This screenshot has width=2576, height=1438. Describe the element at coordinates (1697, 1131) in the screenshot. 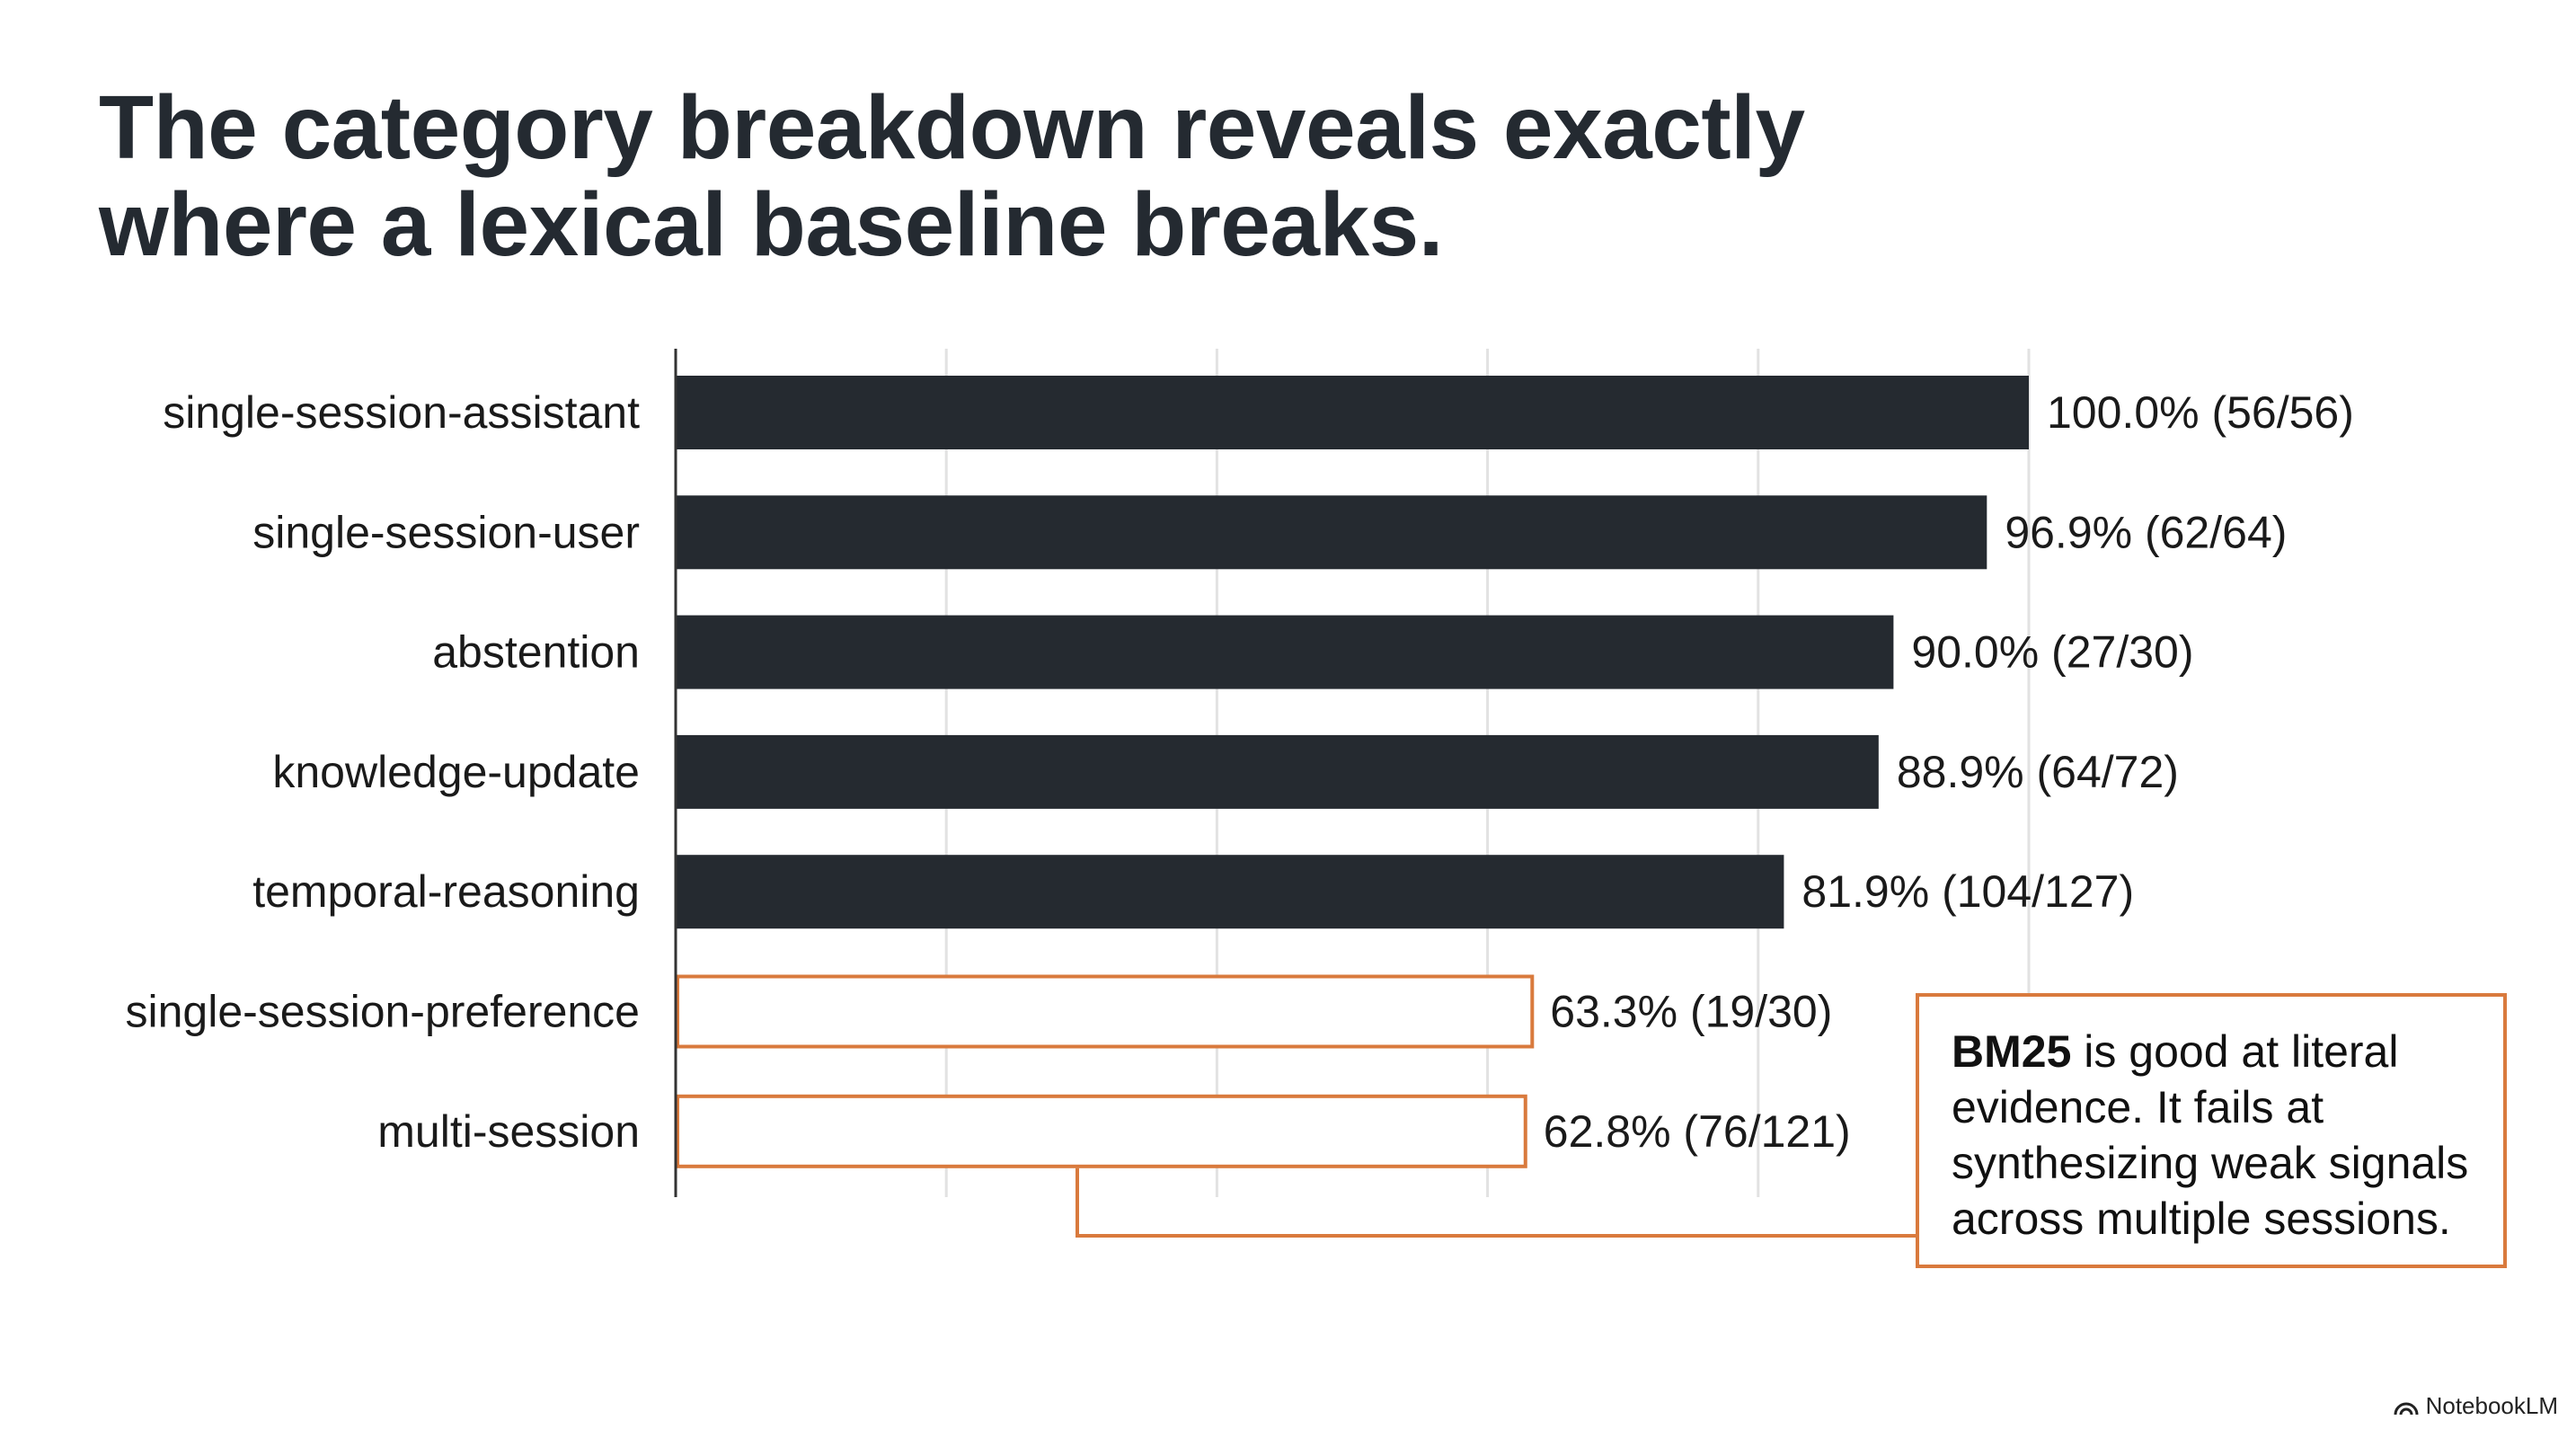

I see `data-label: 62.8% (76/121)` at that location.